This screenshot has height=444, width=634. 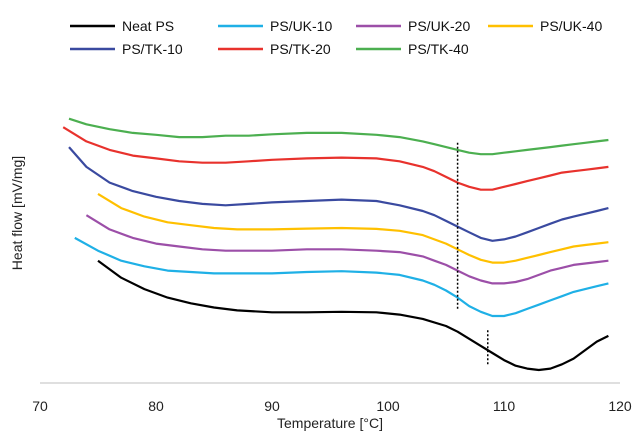 What do you see at coordinates (272, 406) in the screenshot?
I see `x-tick-label: 90` at bounding box center [272, 406].